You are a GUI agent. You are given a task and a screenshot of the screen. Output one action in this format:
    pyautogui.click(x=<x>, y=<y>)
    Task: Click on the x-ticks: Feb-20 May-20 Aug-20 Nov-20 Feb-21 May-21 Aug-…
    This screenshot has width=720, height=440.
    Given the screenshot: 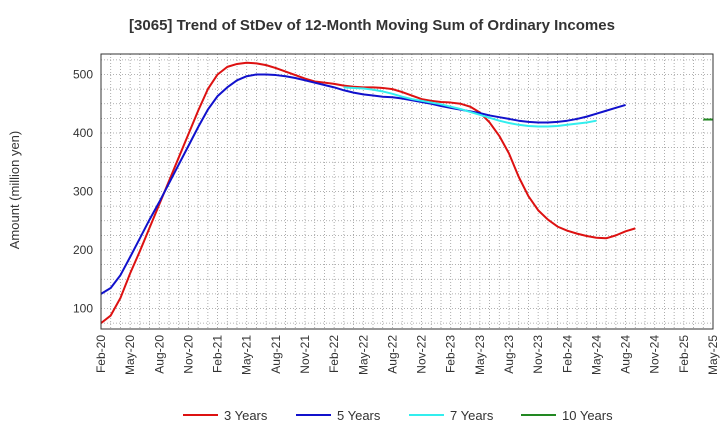 What is the action you would take?
    pyautogui.click(x=407, y=355)
    